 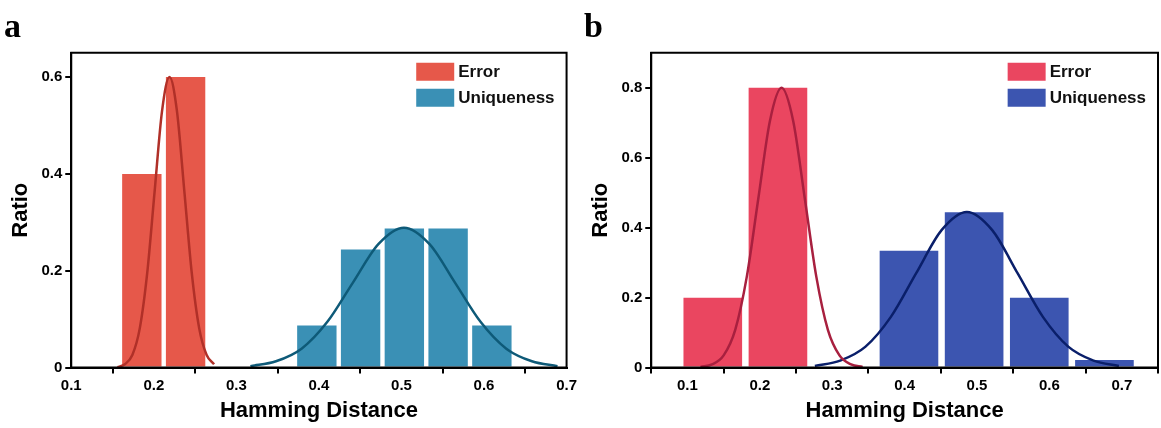 What do you see at coordinates (593, 26) in the screenshot?
I see `chart-title: b` at bounding box center [593, 26].